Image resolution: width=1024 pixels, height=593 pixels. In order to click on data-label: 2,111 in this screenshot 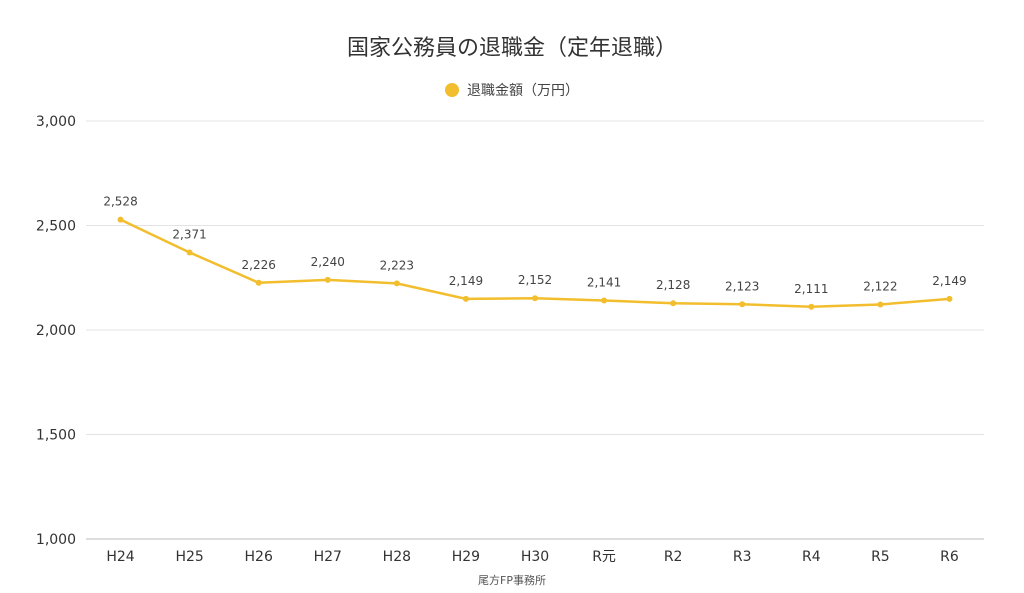, I will do `click(811, 289)`.